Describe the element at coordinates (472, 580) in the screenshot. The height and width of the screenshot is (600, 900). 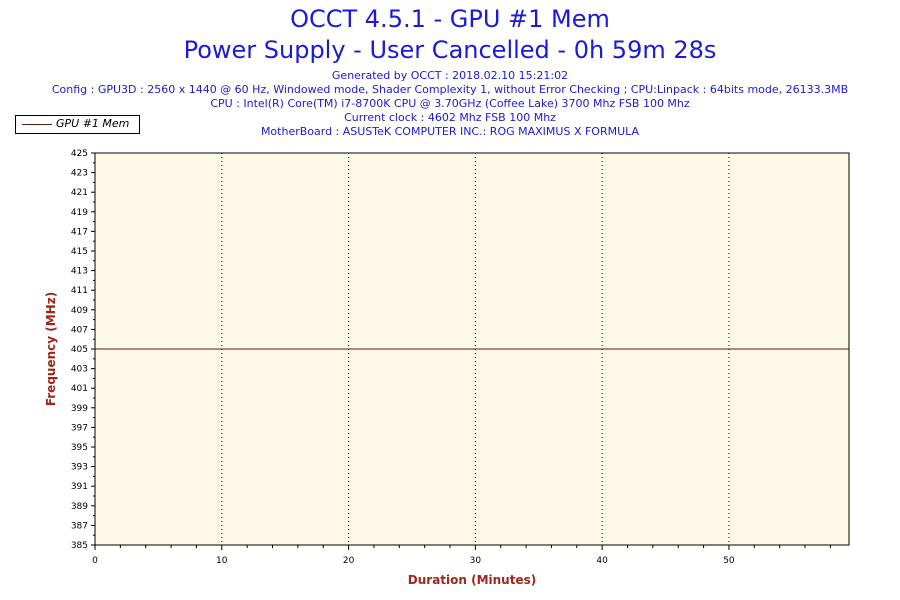
I see `x-axis-title: Duration (Minutes)` at that location.